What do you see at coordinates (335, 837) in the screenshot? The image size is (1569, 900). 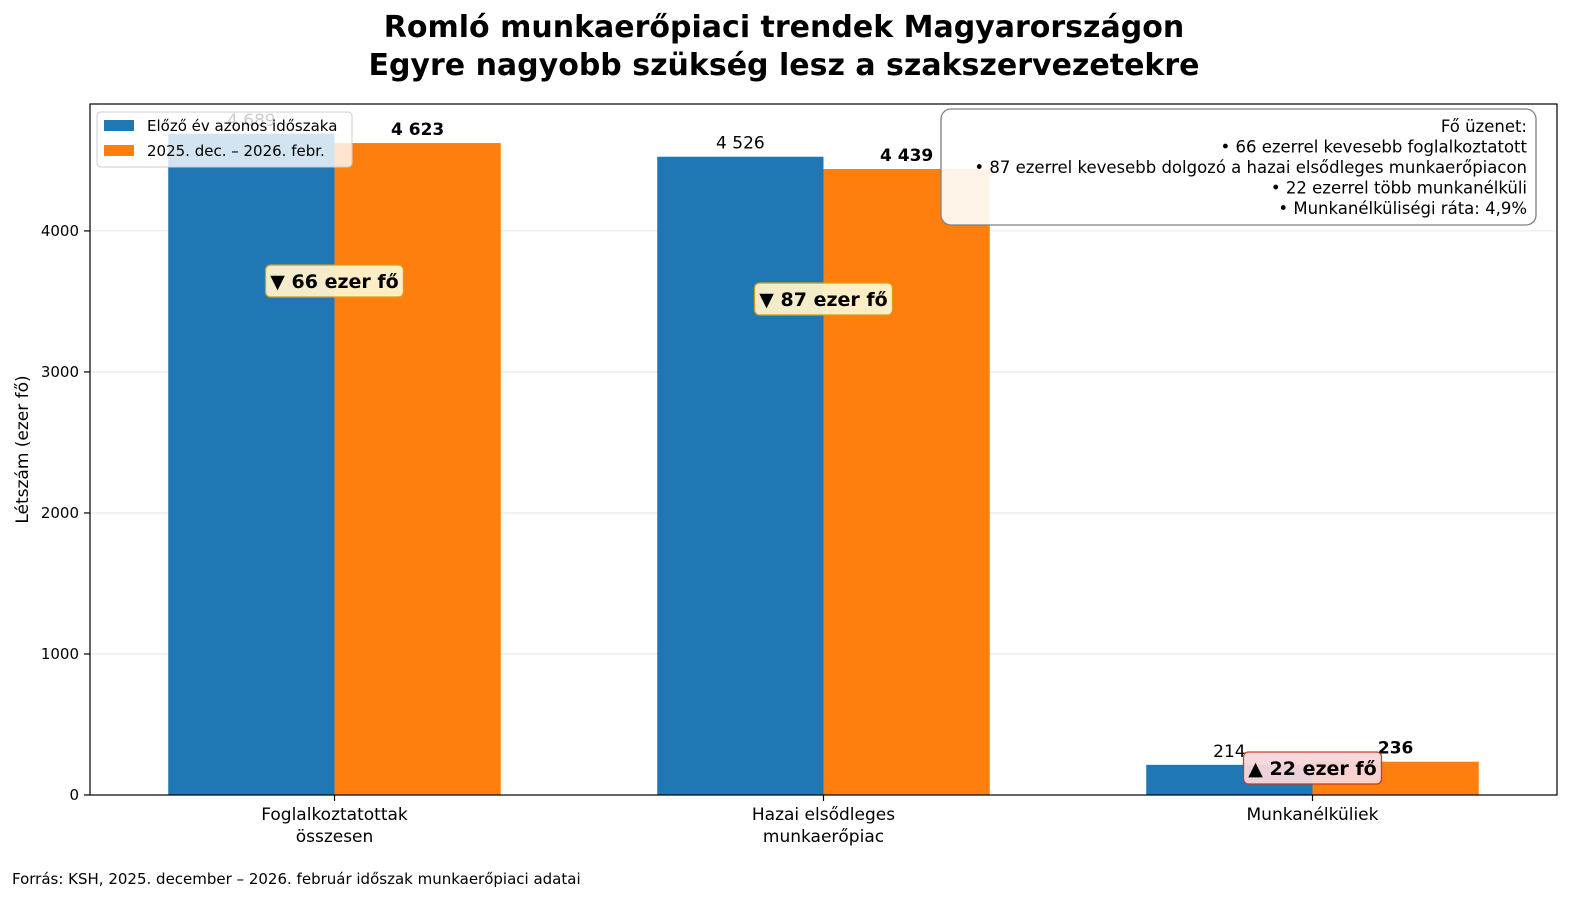 I see `x-tick-label: összesen` at bounding box center [335, 837].